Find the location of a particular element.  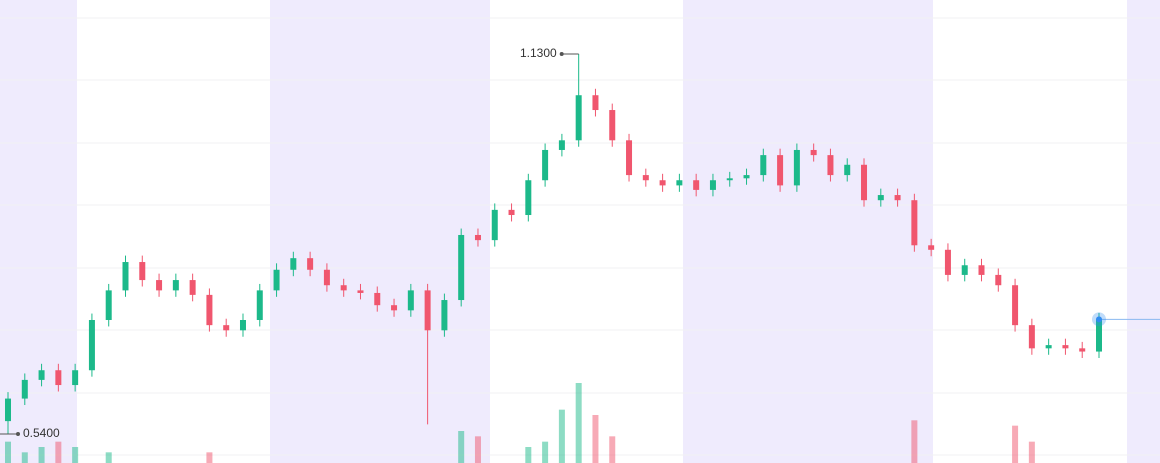

last-price-dot is located at coordinates (1099, 319).